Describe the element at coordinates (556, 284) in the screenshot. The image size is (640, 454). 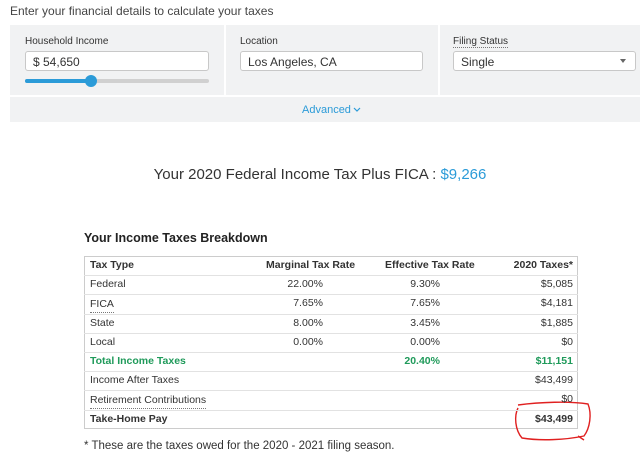
I see `table-cell: $5,085` at that location.